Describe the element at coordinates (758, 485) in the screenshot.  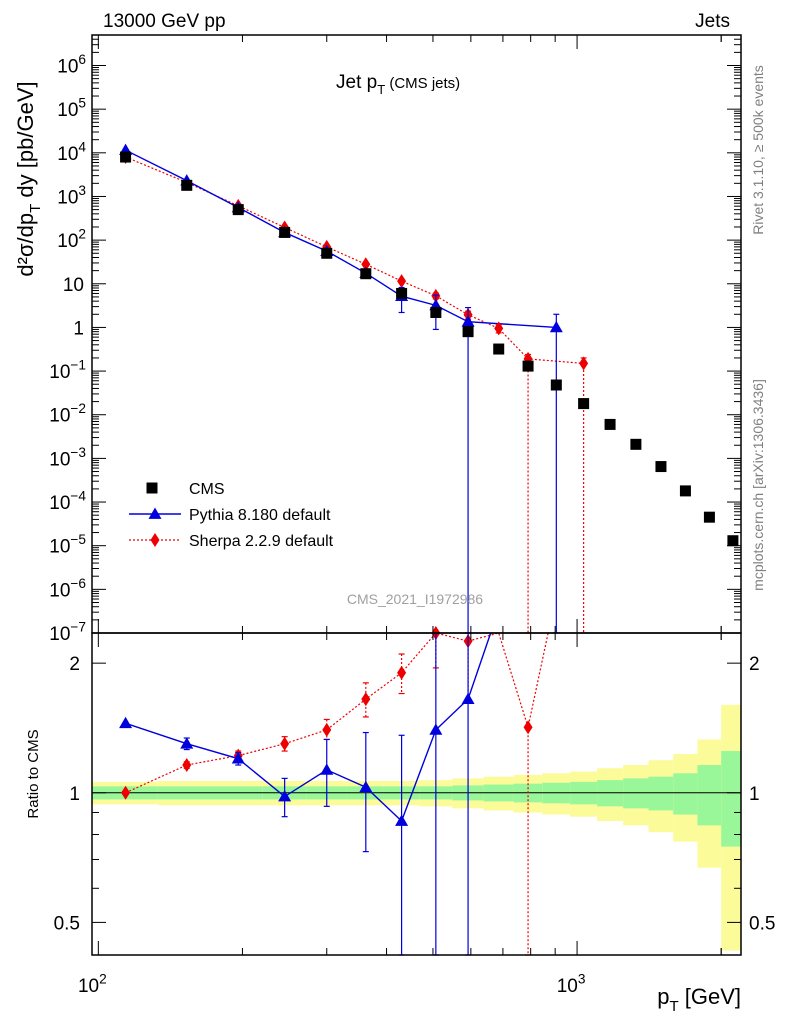
I see `mcplots-label: mcplots.cern.ch [arXiv:1306.3436]` at that location.